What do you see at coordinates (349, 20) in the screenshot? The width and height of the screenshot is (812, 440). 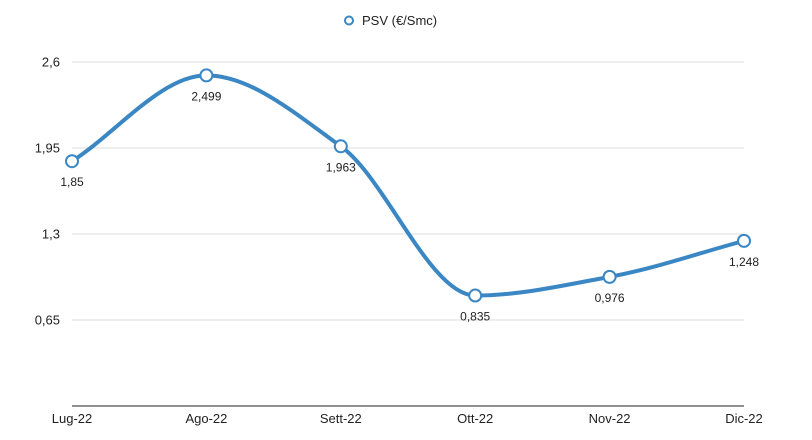 I see `legend-marker` at bounding box center [349, 20].